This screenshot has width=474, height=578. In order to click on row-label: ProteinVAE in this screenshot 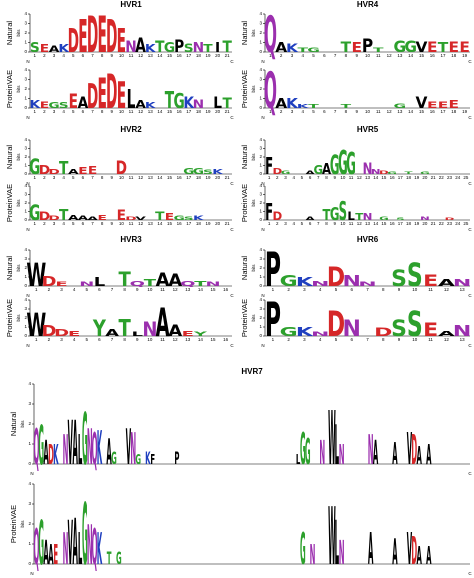, I will do `click(9, 89)`.